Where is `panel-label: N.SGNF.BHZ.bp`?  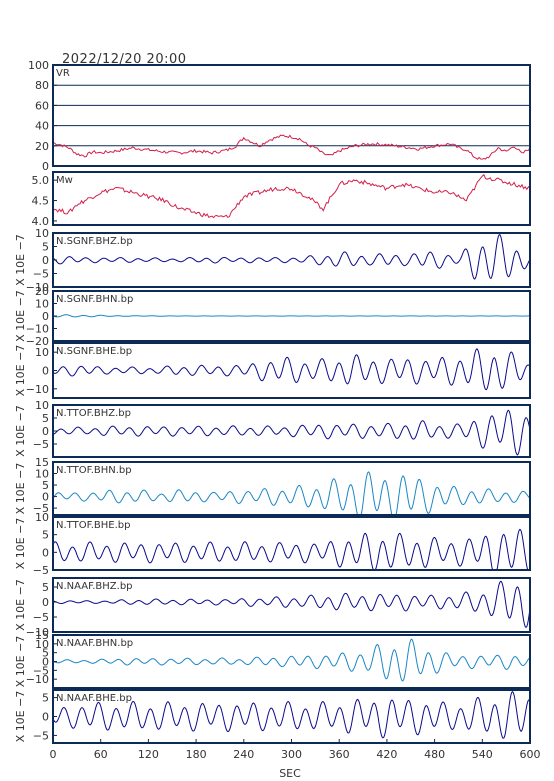
panel-label: N.SGNF.BHZ.bp is located at coordinates (94, 241).